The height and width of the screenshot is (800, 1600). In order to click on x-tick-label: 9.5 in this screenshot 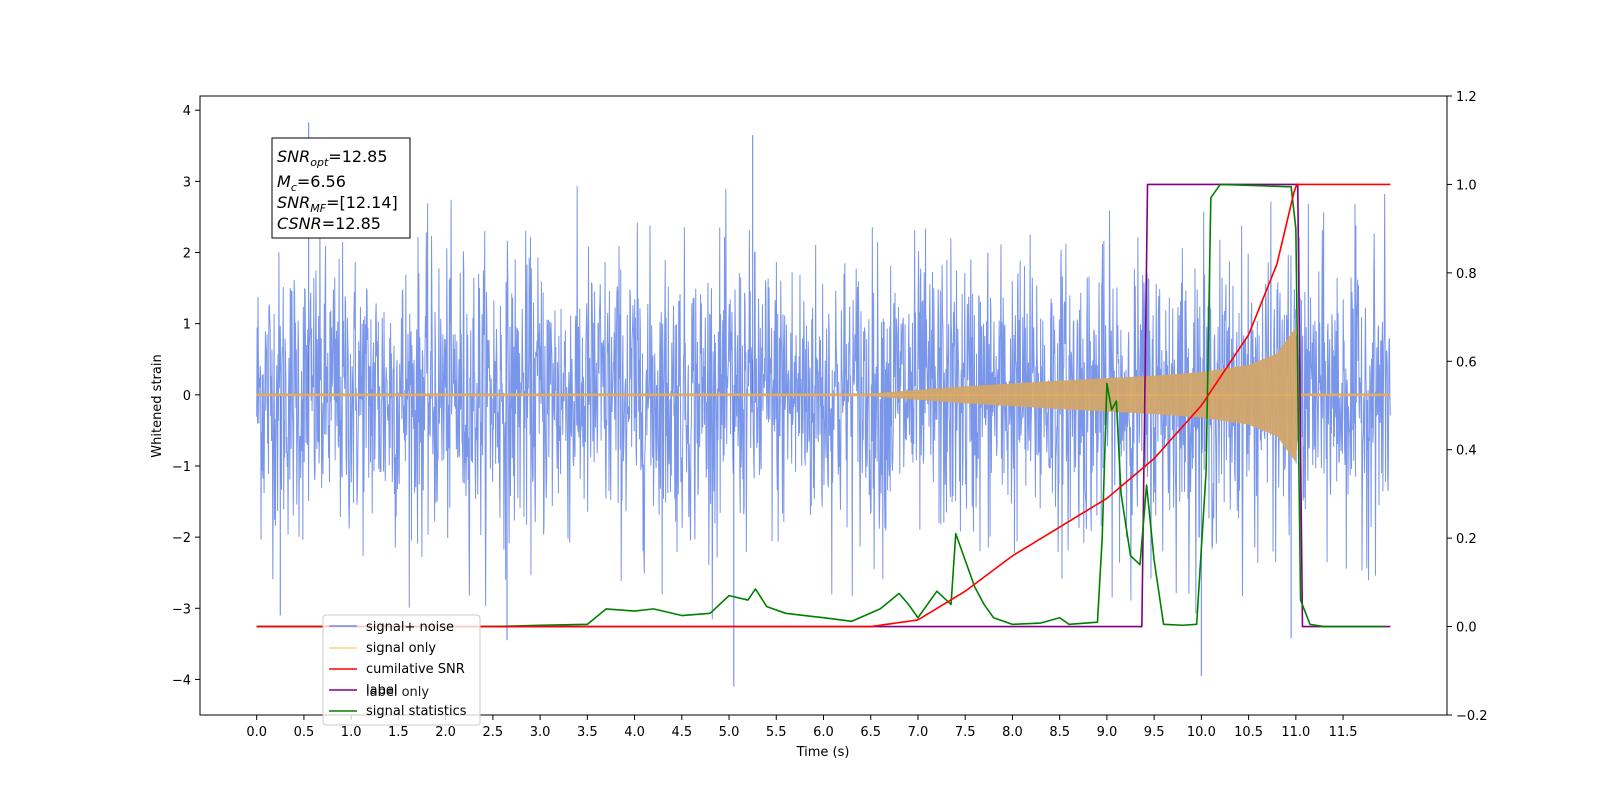, I will do `click(1154, 732)`.